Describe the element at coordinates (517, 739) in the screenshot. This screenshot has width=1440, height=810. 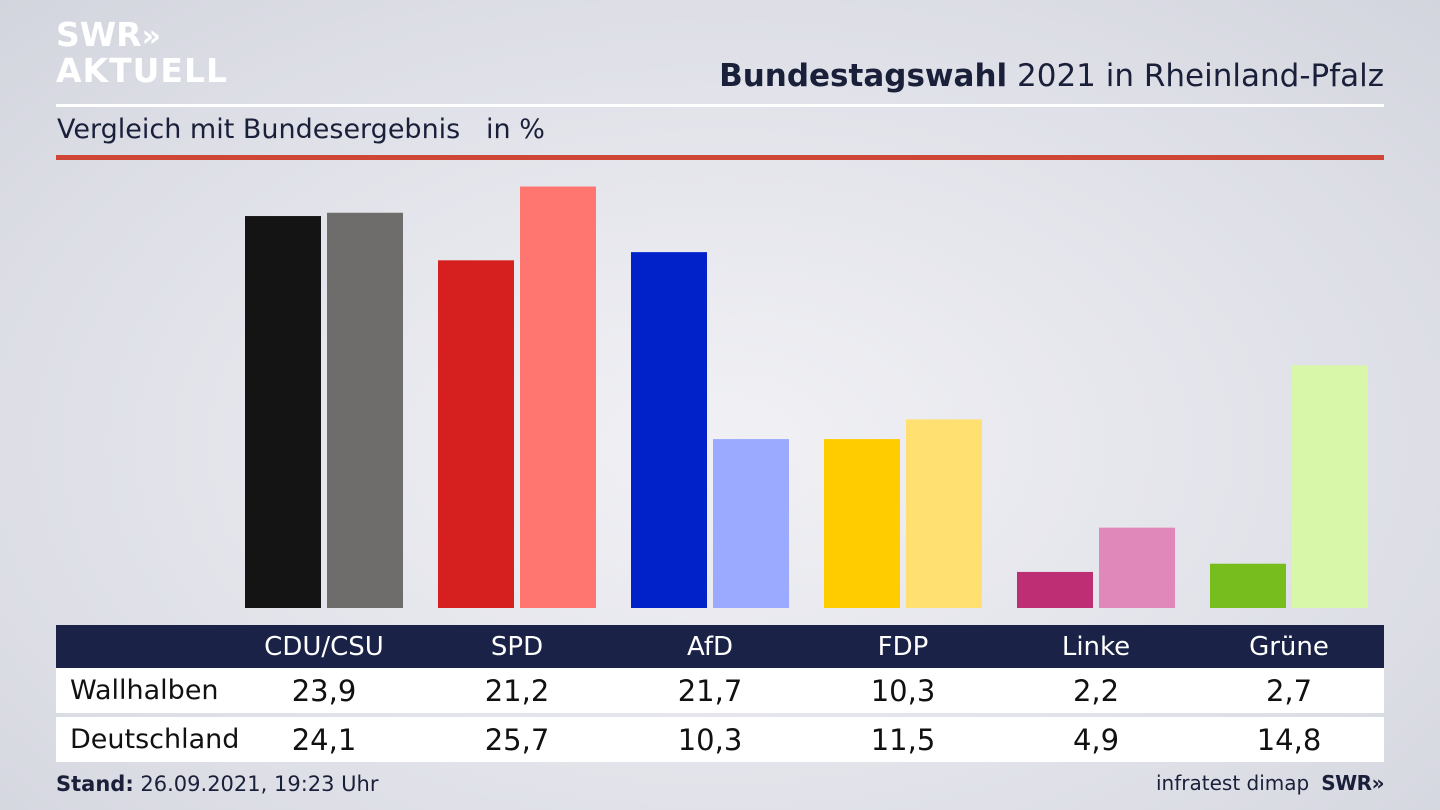
I see `value-cell: 25,7` at that location.